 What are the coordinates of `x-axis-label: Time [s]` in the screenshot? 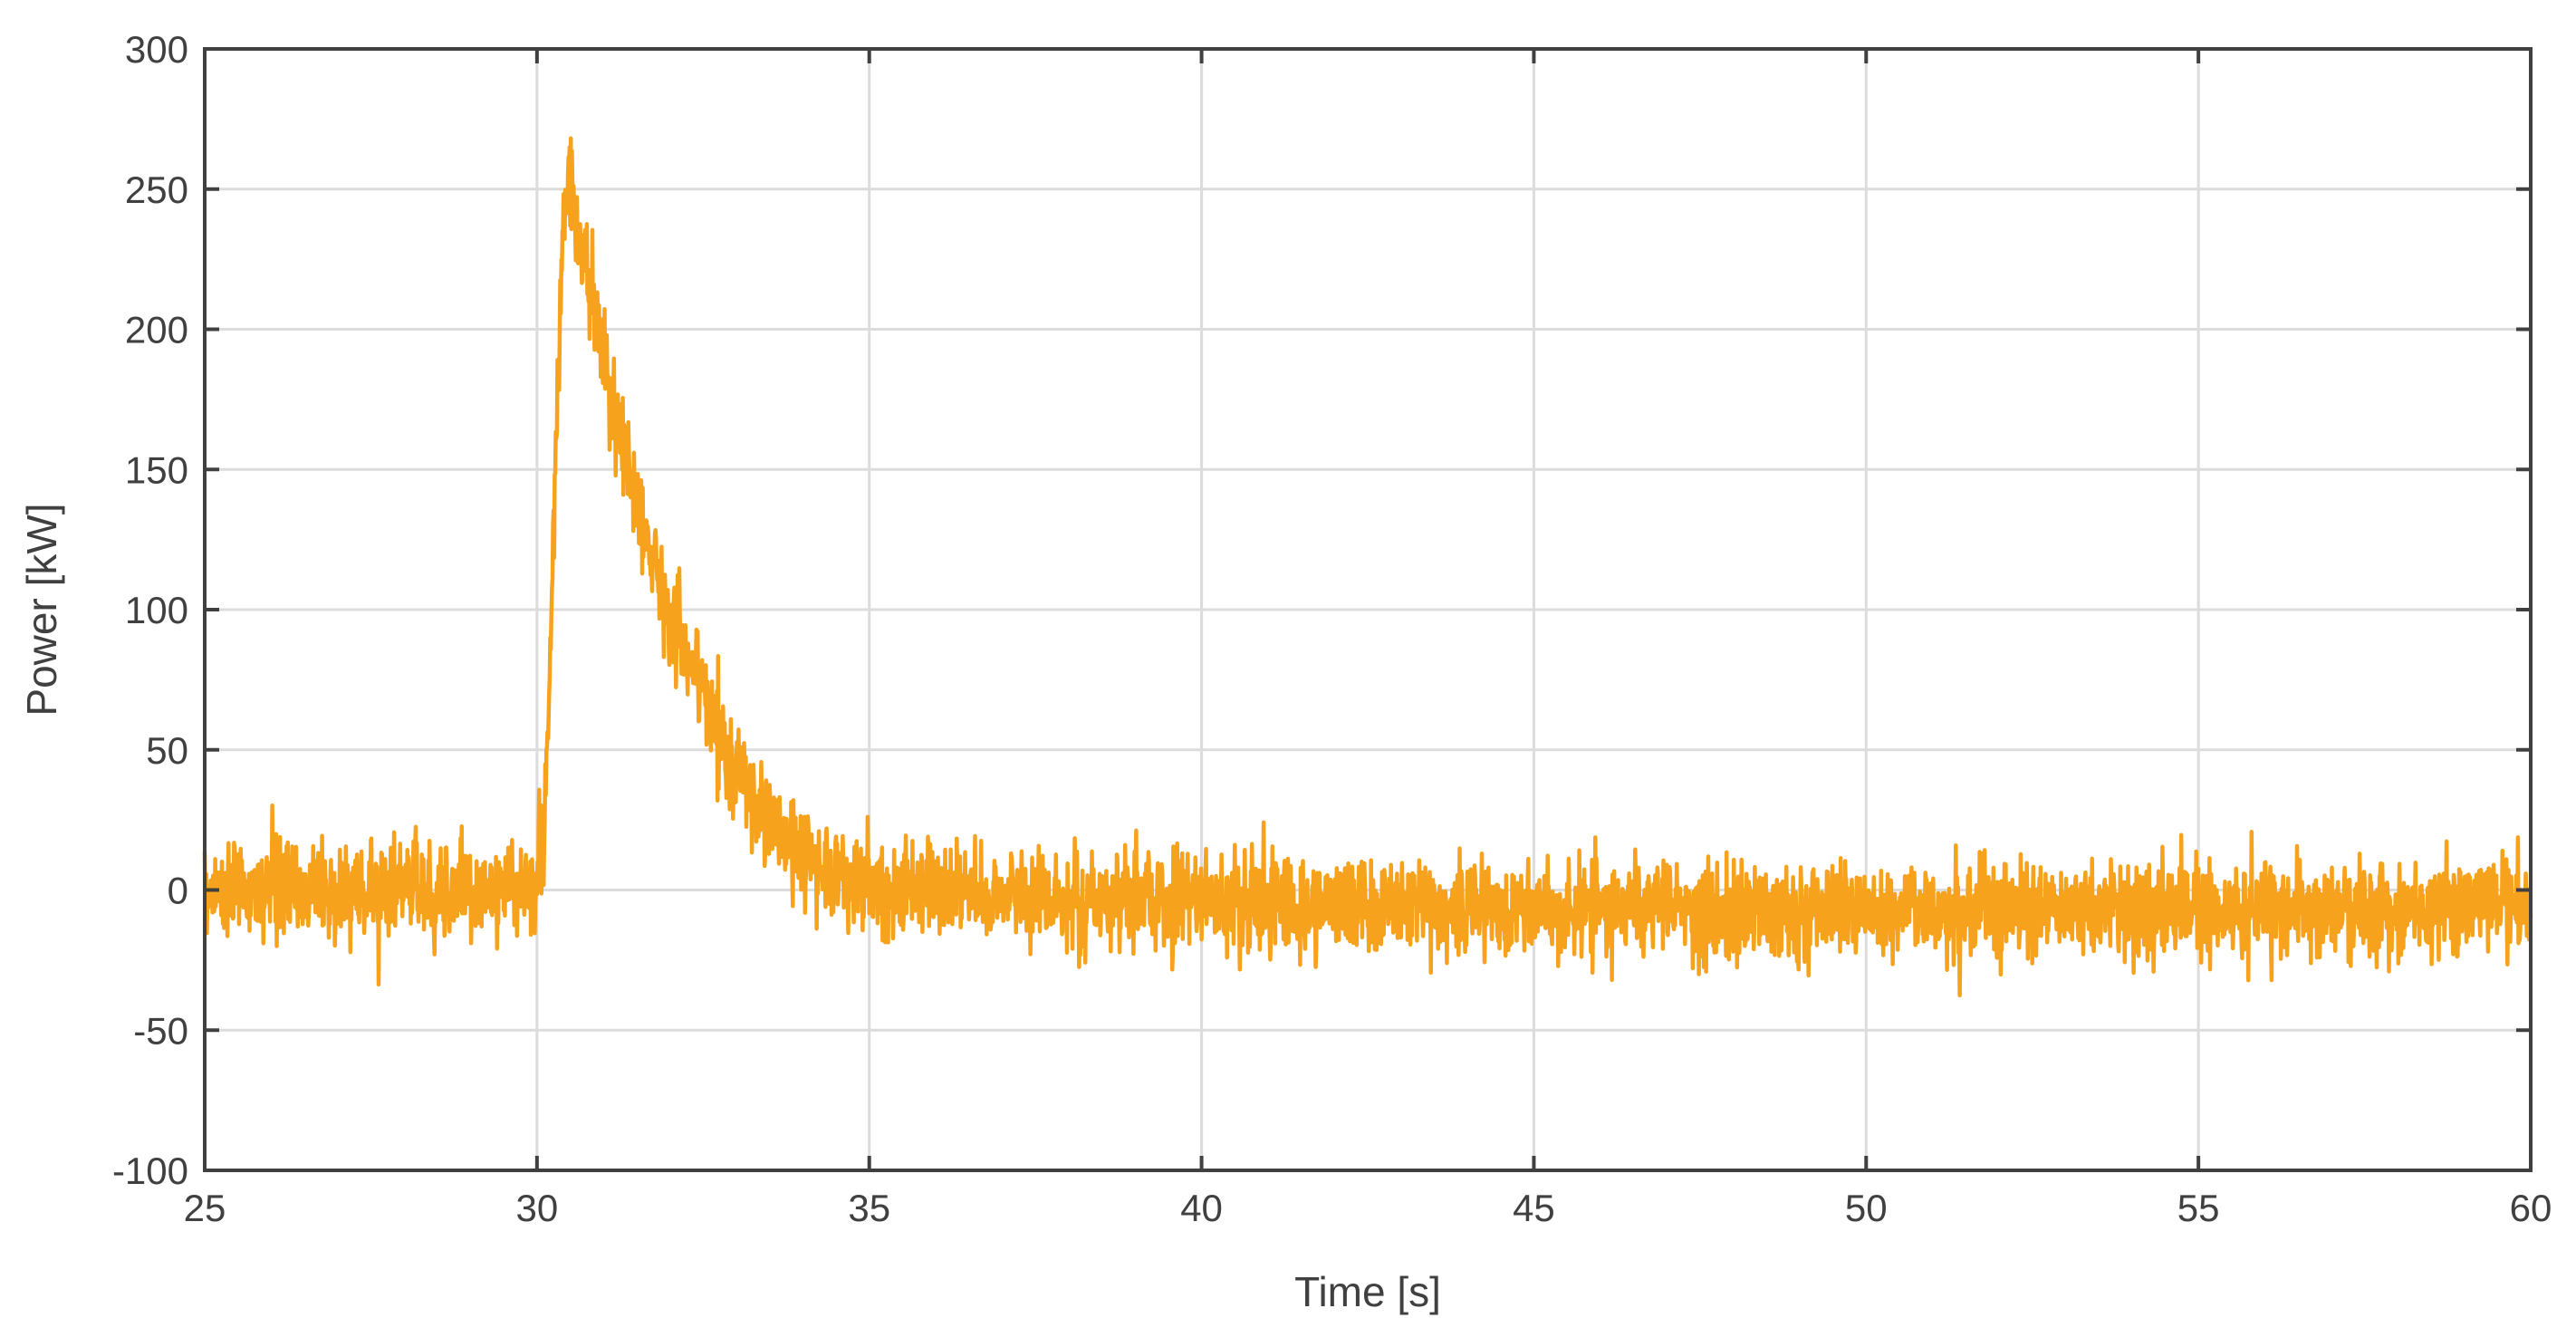 It's located at (1367, 1291).